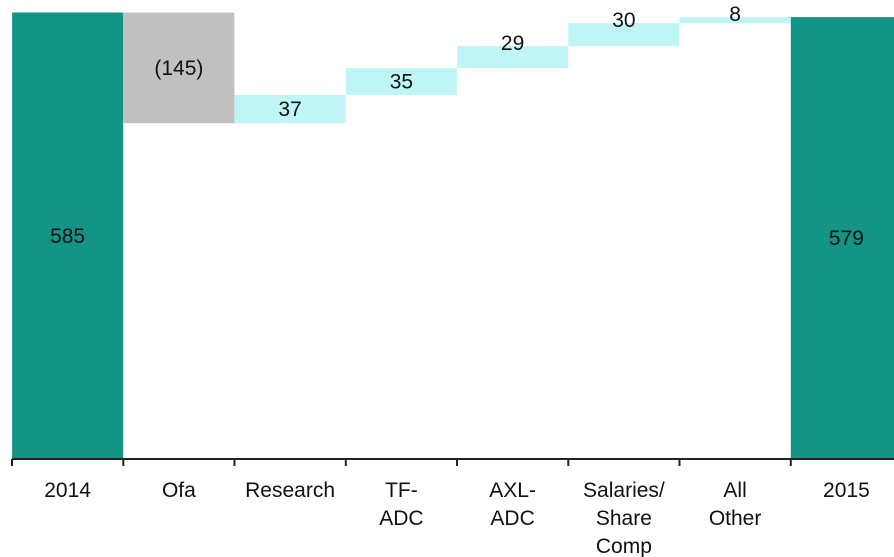 This screenshot has height=557, width=894. I want to click on data-label-0: 585, so click(67, 236).